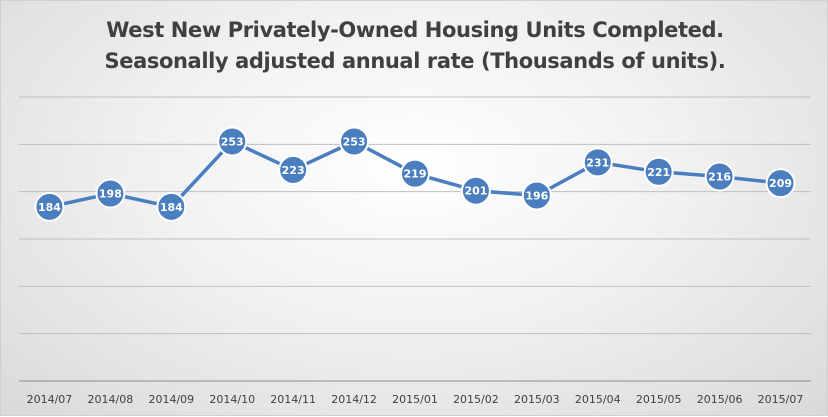  Describe the element at coordinates (781, 399) in the screenshot. I see `x-tick-label: 2015/07` at that location.